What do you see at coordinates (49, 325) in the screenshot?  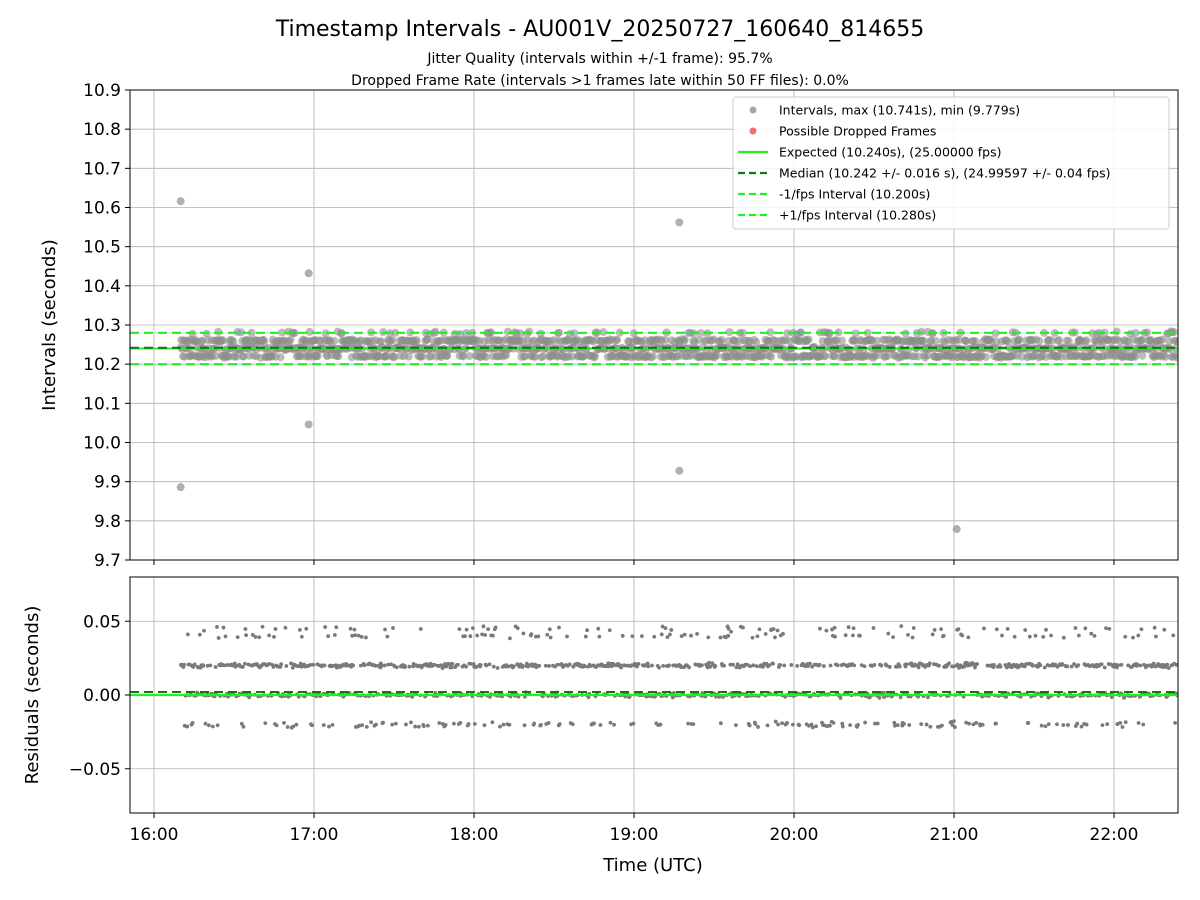 I see `y-axis-label-intervals: Intervals (seconds)` at bounding box center [49, 325].